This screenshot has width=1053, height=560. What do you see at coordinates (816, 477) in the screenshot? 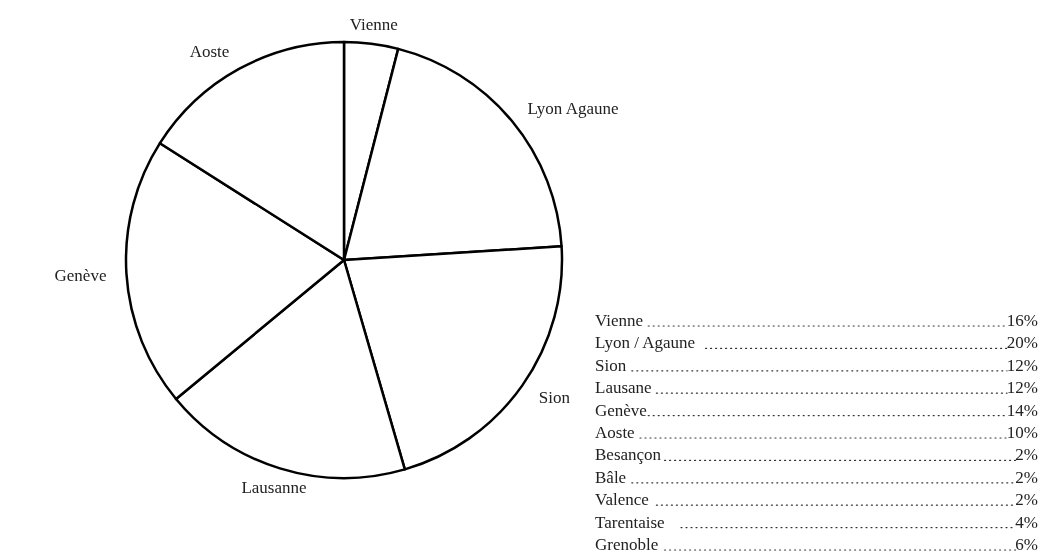
I see `text: Bâle 2%` at bounding box center [816, 477].